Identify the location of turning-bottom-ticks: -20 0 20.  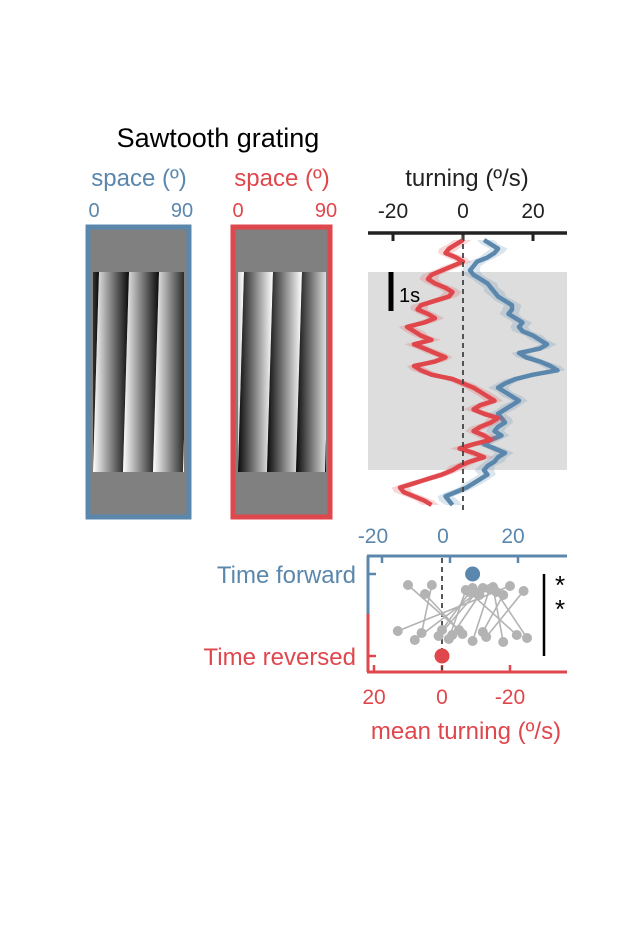
(441, 536).